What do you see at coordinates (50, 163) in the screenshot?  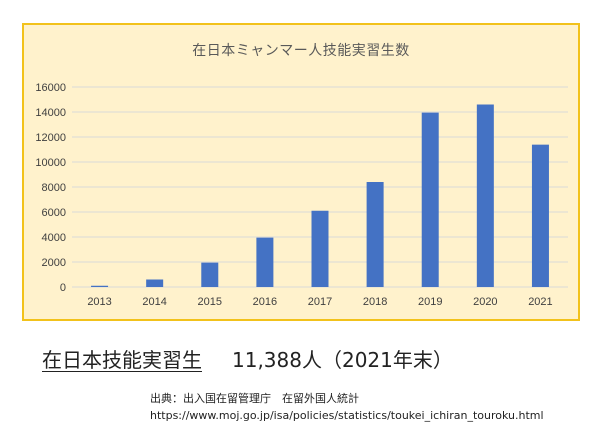 I see `y-tick-label: 10000` at bounding box center [50, 163].